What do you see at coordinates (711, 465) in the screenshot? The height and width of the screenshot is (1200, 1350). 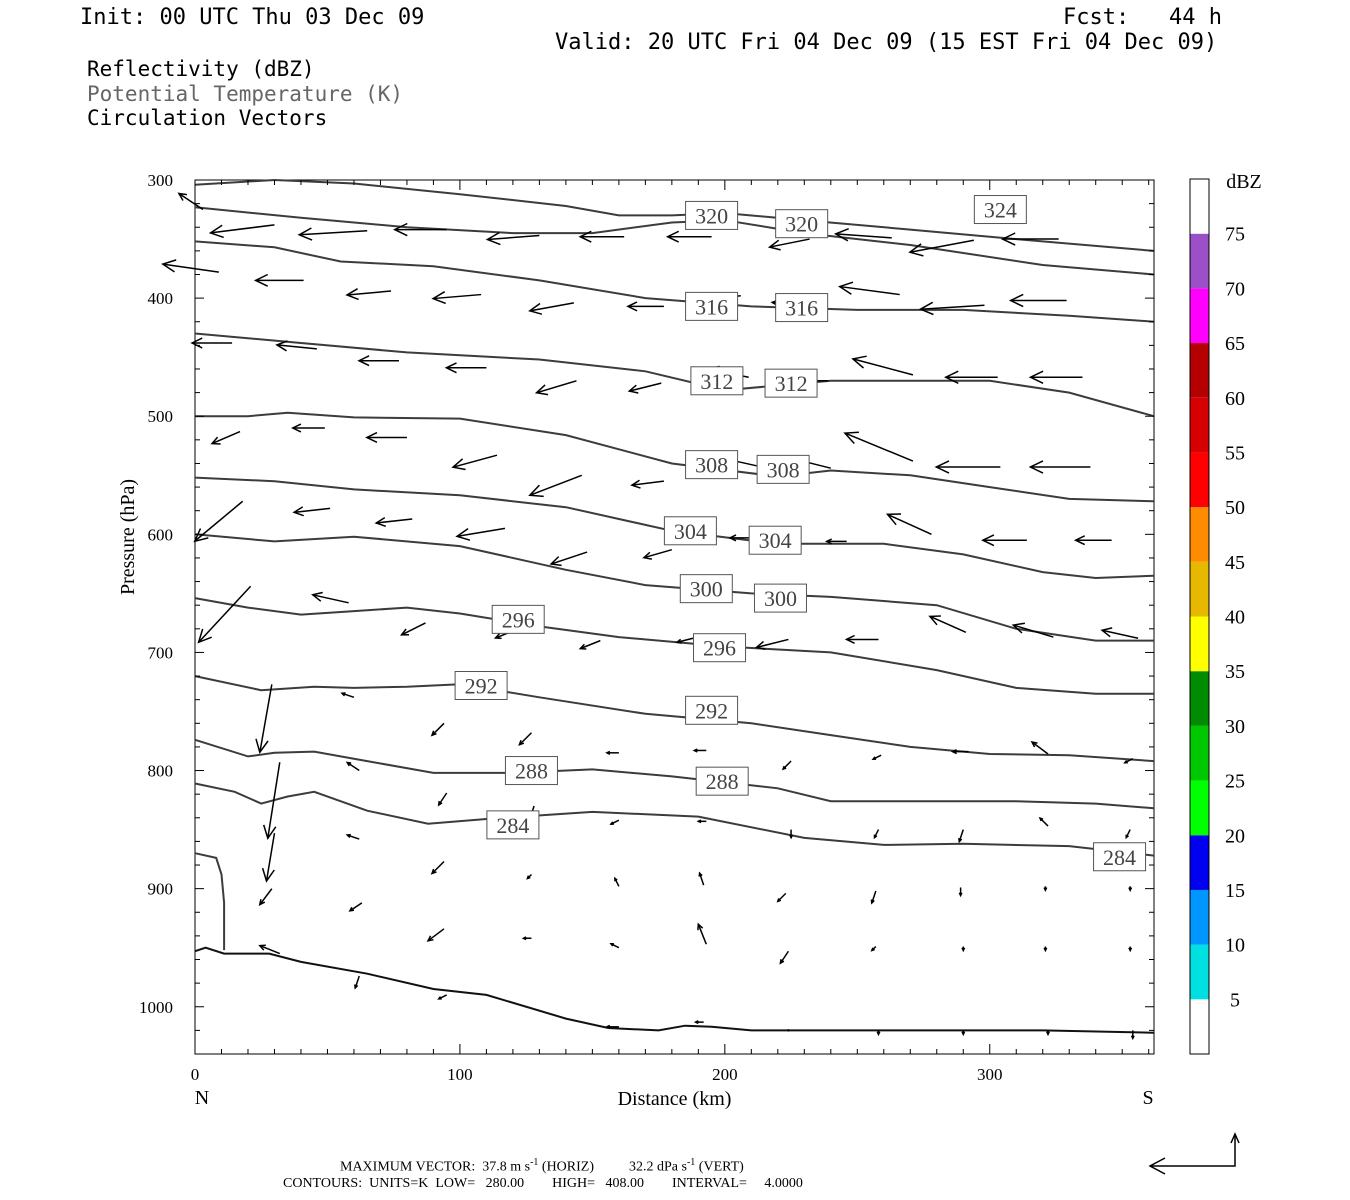 I see `contour-label-text: 308` at bounding box center [711, 465].